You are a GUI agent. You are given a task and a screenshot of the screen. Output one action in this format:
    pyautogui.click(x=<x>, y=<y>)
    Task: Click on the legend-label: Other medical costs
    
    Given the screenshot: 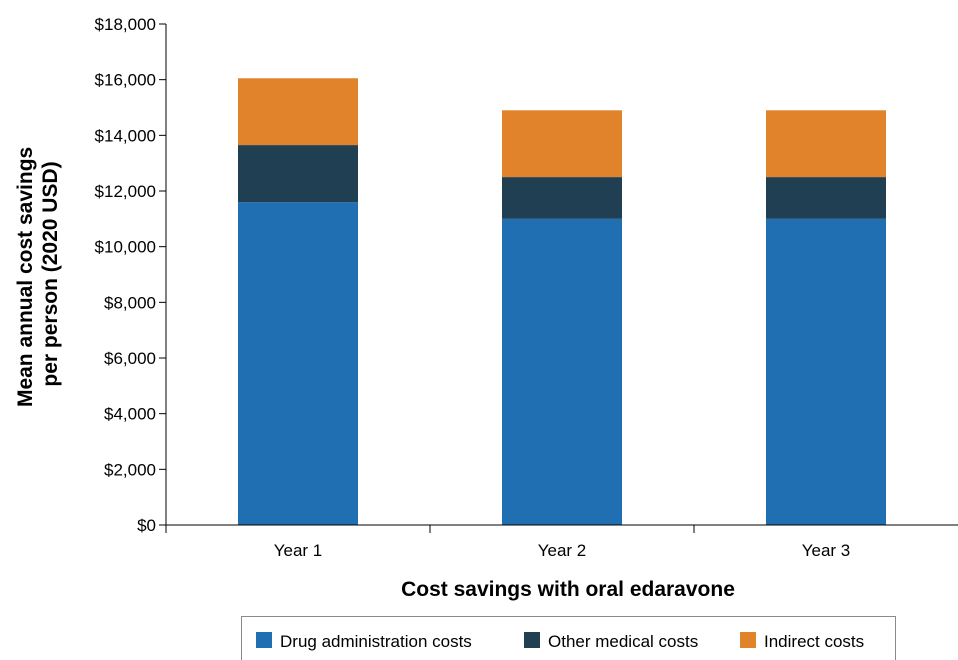 What is the action you would take?
    pyautogui.click(x=623, y=641)
    